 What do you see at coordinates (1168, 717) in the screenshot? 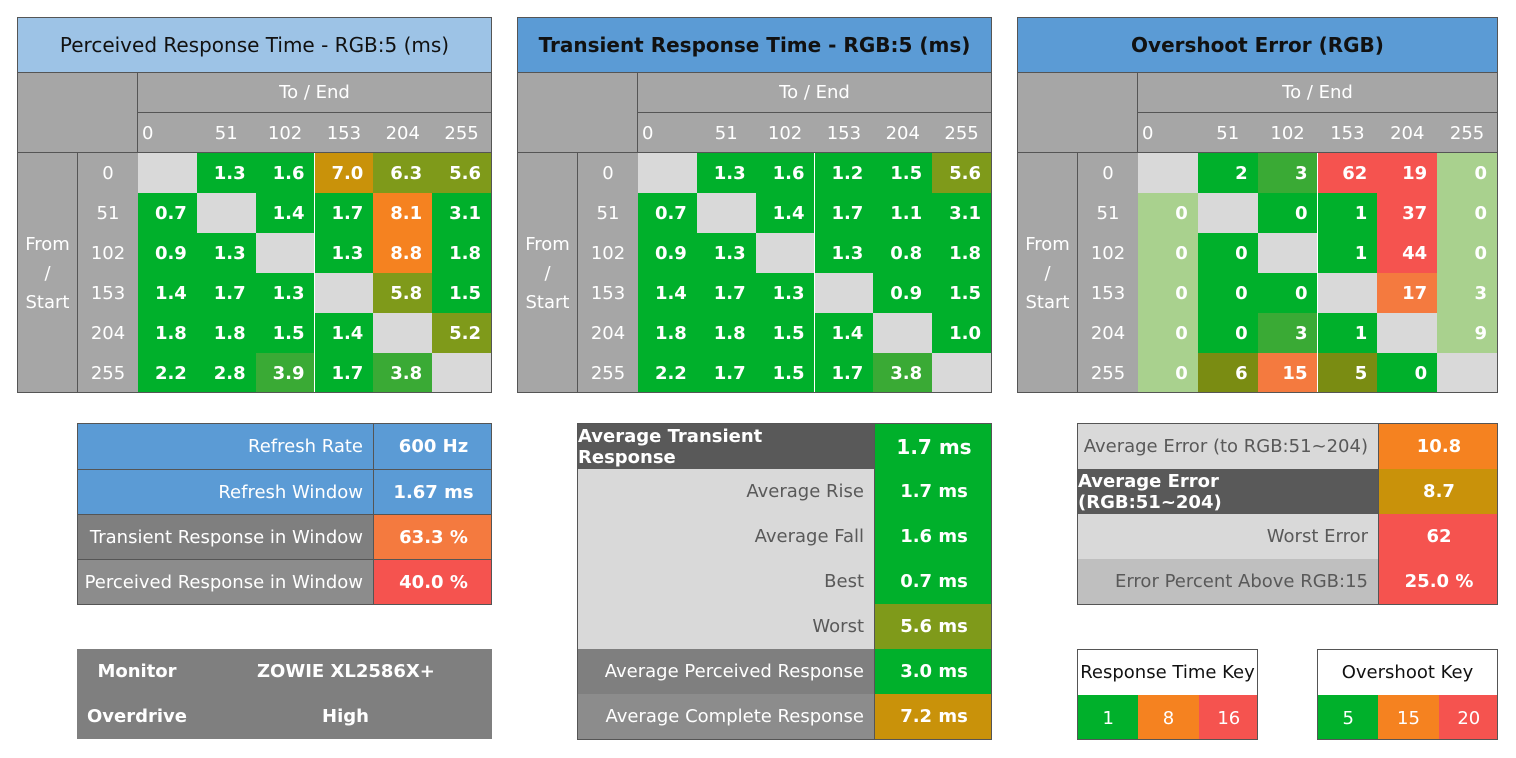
I see `key-swatch: 8` at bounding box center [1168, 717].